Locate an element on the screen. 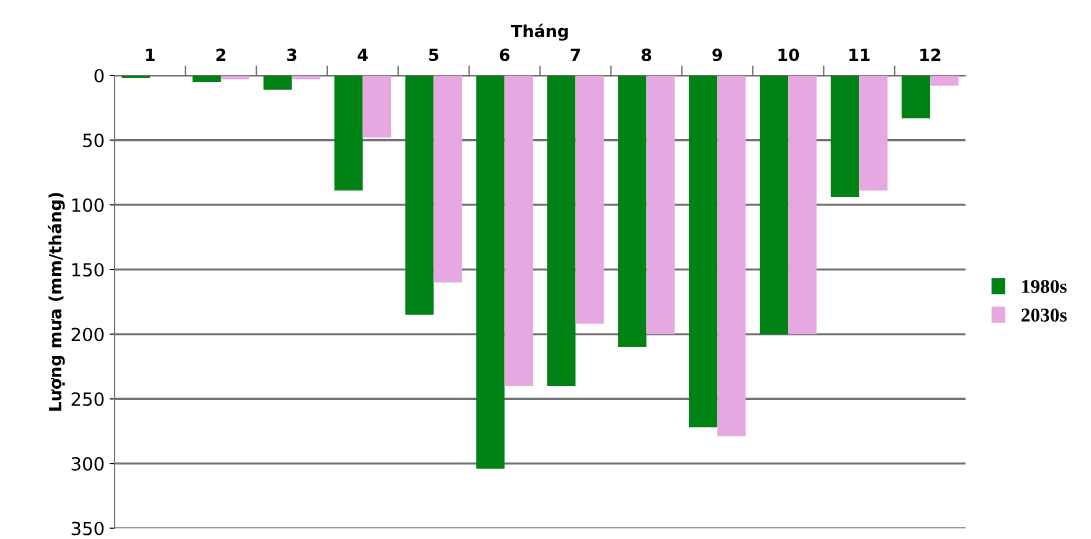 The width and height of the screenshot is (1091, 539). x-tick-label: 6 is located at coordinates (504, 55).